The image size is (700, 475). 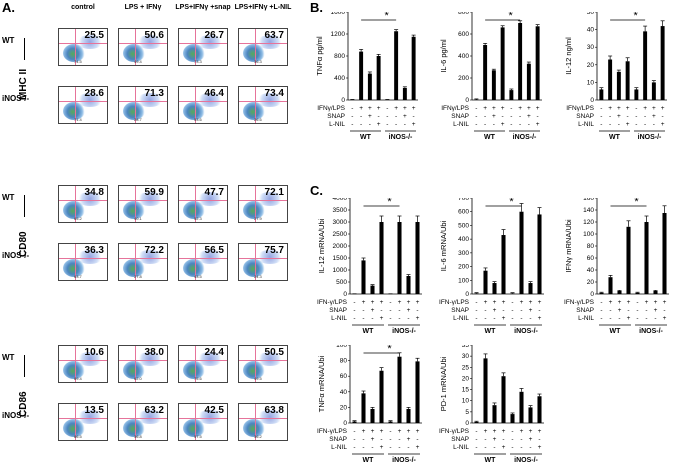 I want to click on facs-percent-positive: 50.6, so click(x=154, y=35).